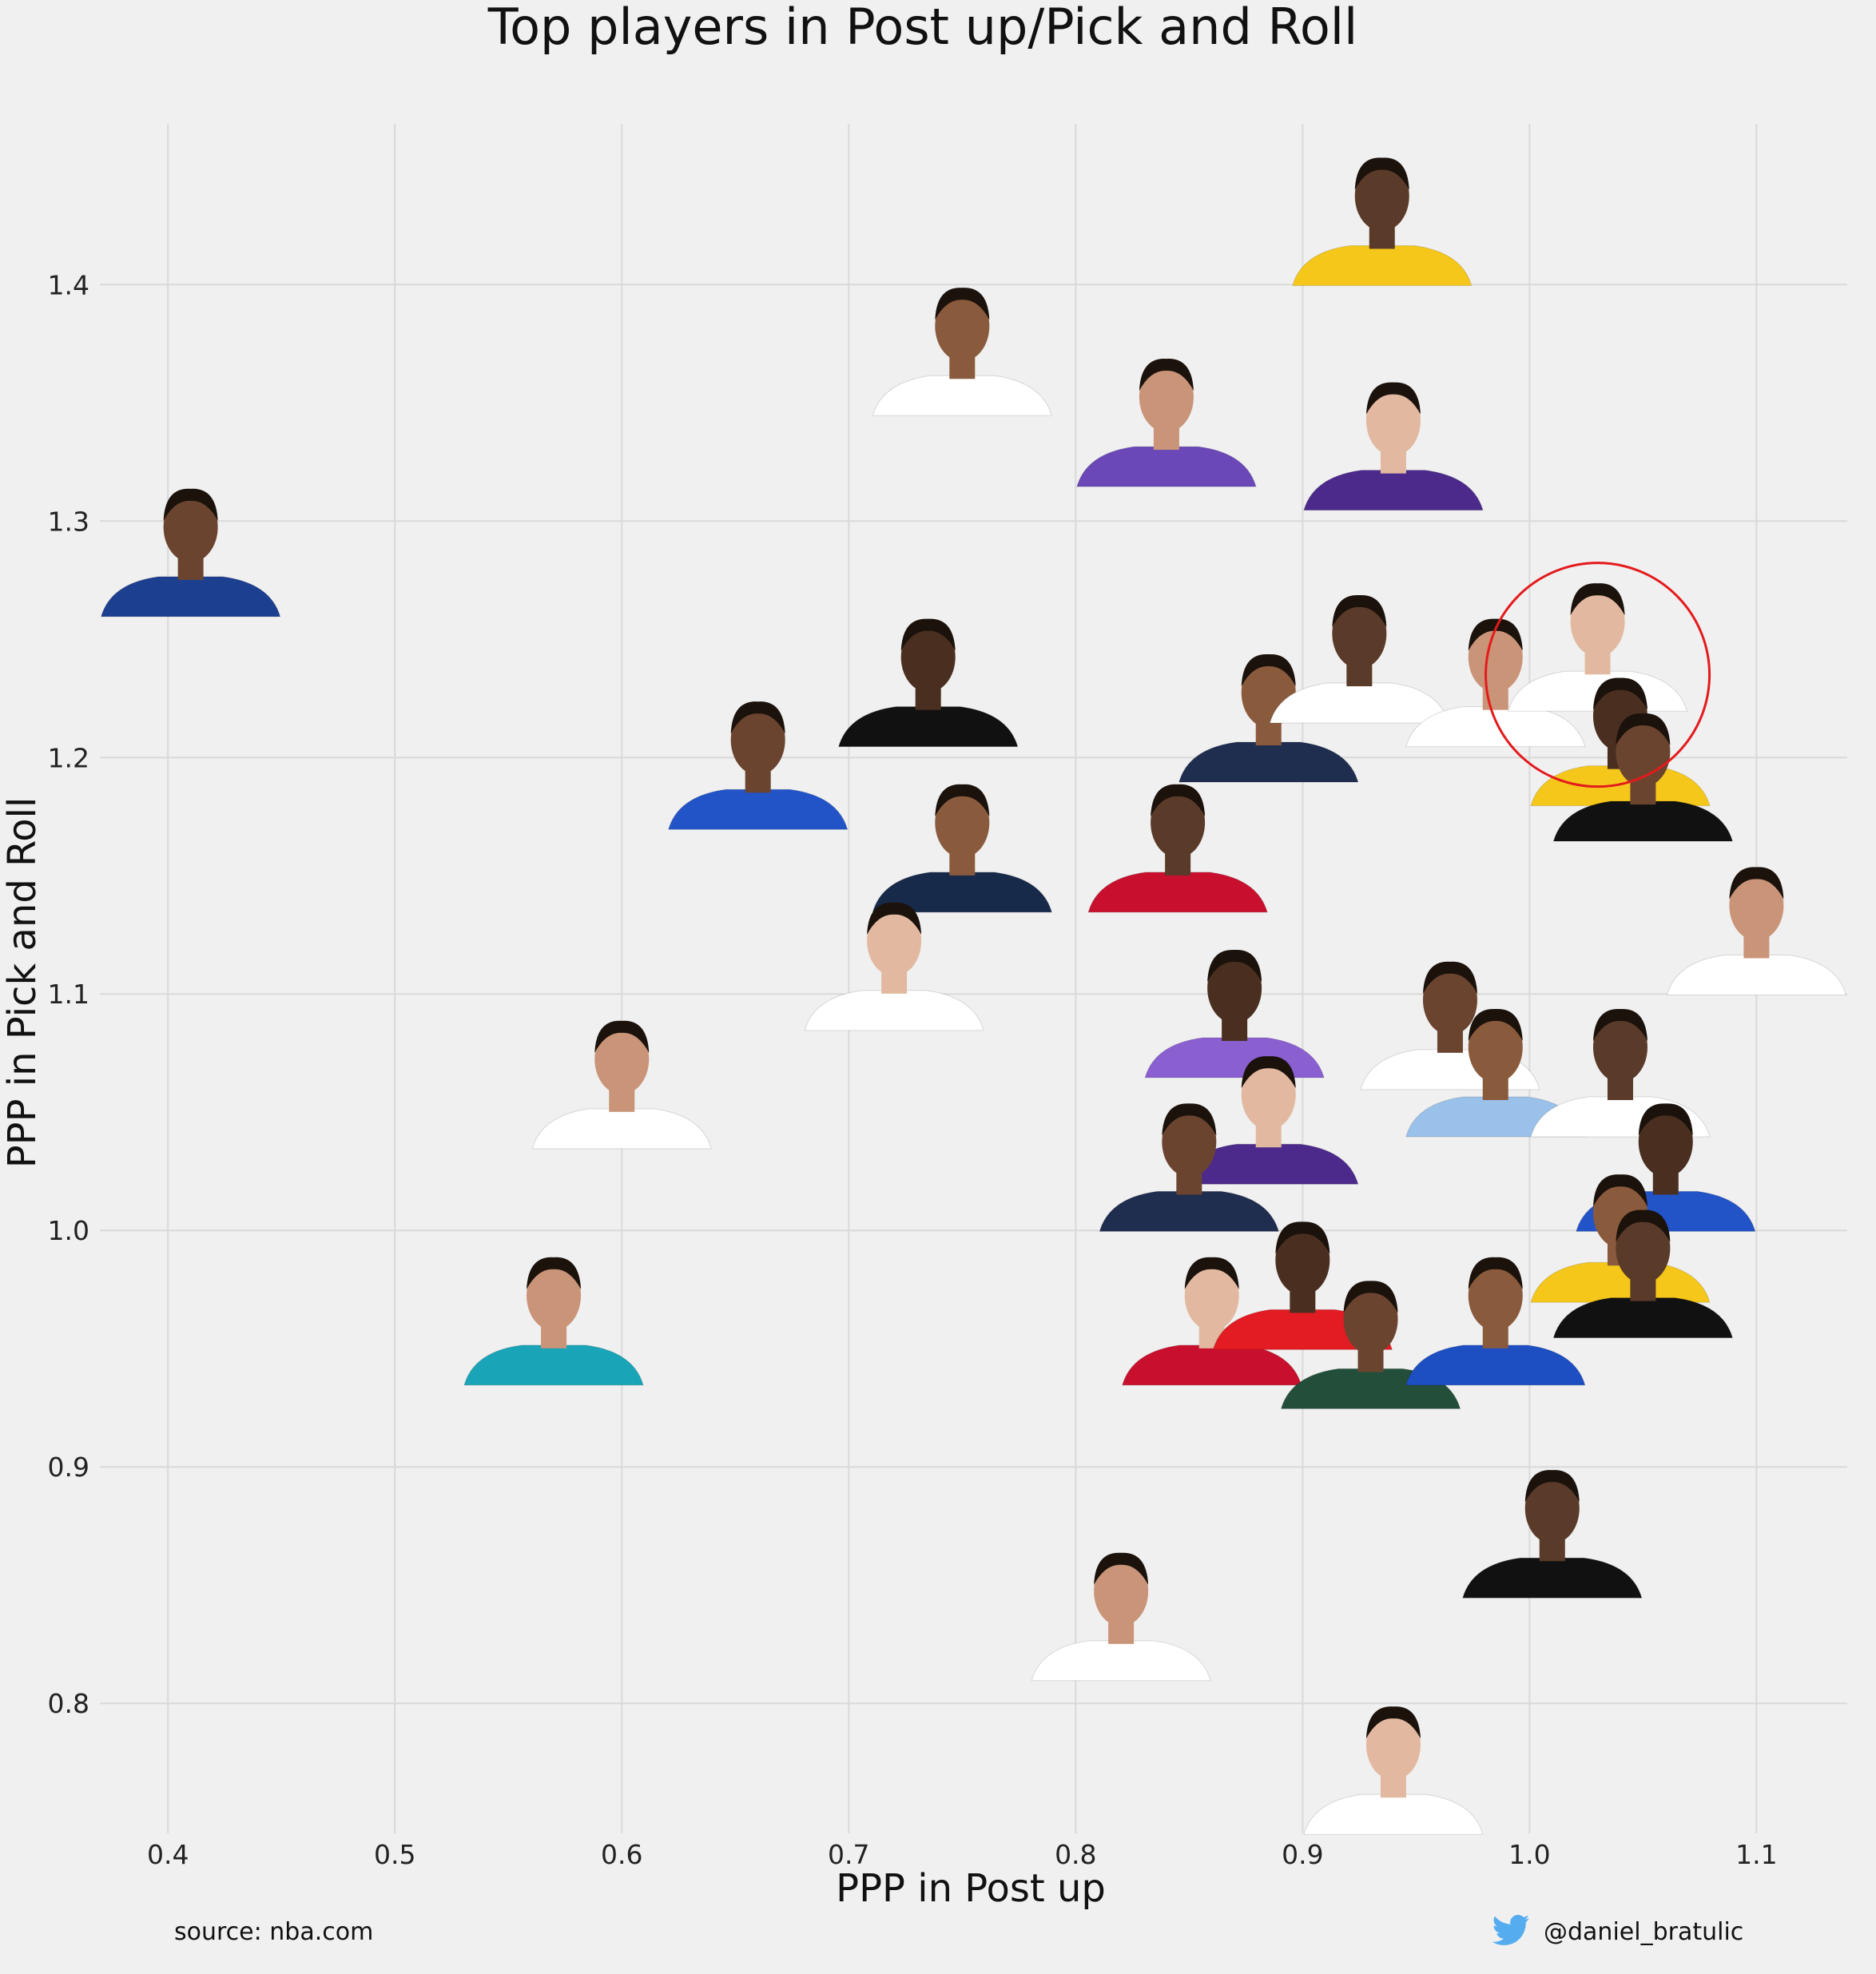 The image size is (1876, 1974). Describe the element at coordinates (962, 1854) in the screenshot. I see `x-axis-ticks: 0.4 0.5 0.6 0.7 0.8 0.9 1.0 1.1` at that location.